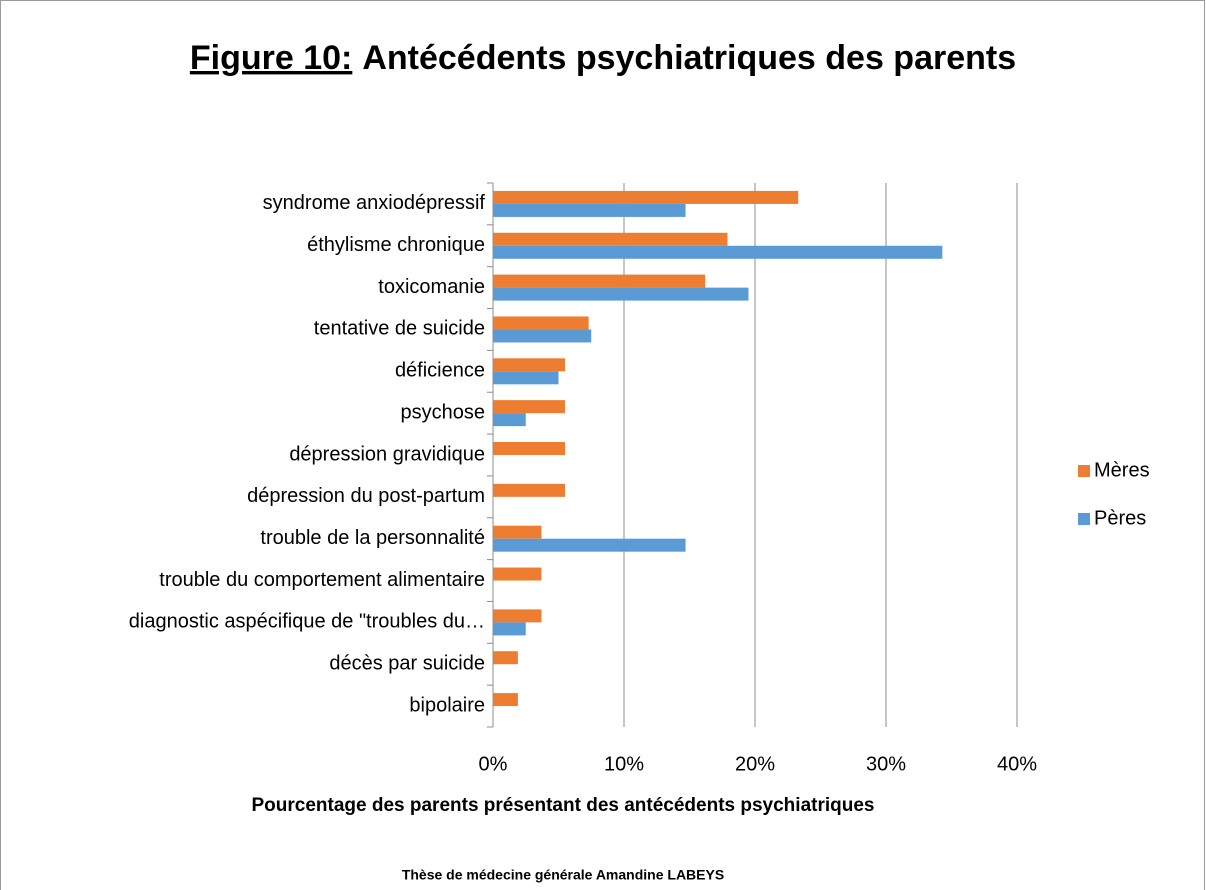 The image size is (1206, 890). What do you see at coordinates (407, 664) in the screenshot?
I see `y-tick-label: décès par suicide` at bounding box center [407, 664].